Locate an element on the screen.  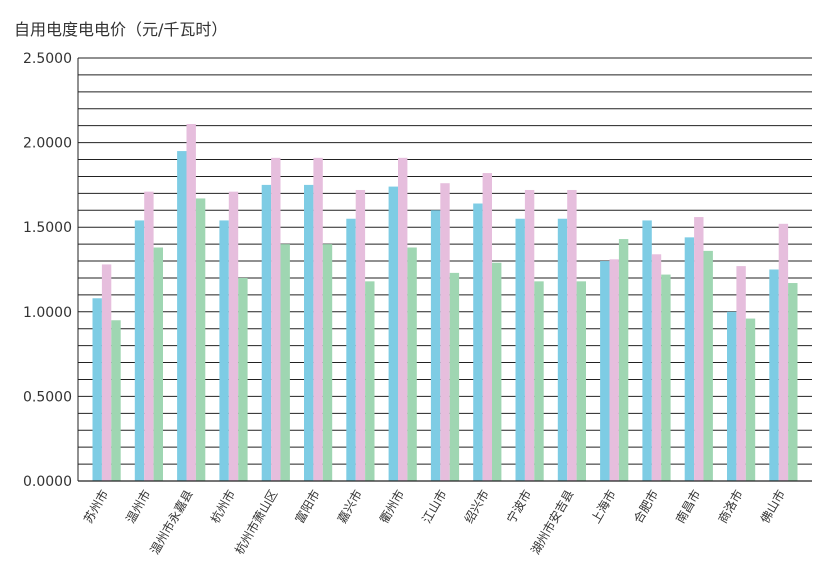
x-tick-label: 合肥市 is located at coordinates (645, 506).